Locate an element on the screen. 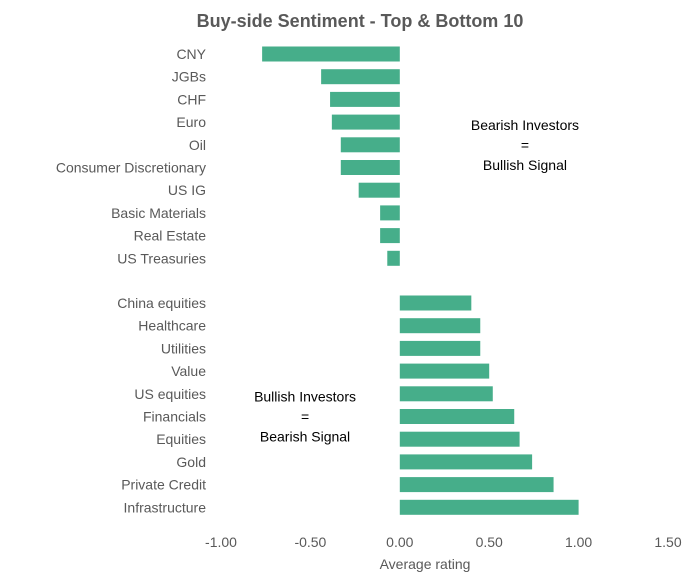 The width and height of the screenshot is (699, 574). bar-private-credit is located at coordinates (476, 485).